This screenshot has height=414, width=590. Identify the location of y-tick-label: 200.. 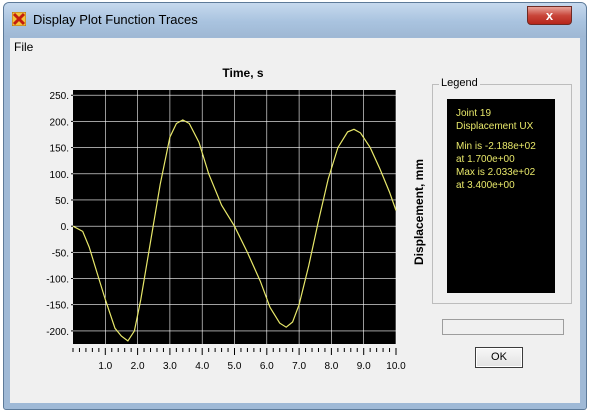
(59, 122).